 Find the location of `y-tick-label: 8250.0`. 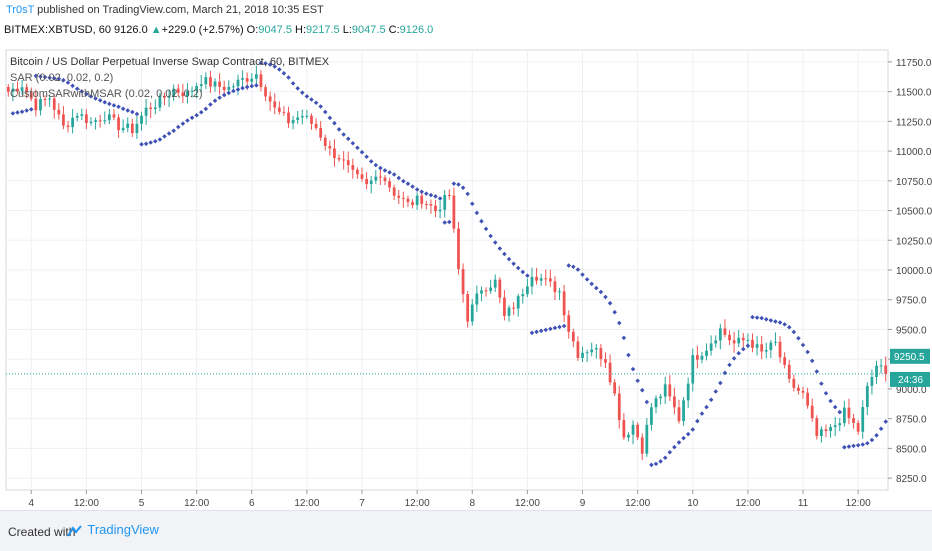

y-tick-label: 8250.0 is located at coordinates (911, 479).